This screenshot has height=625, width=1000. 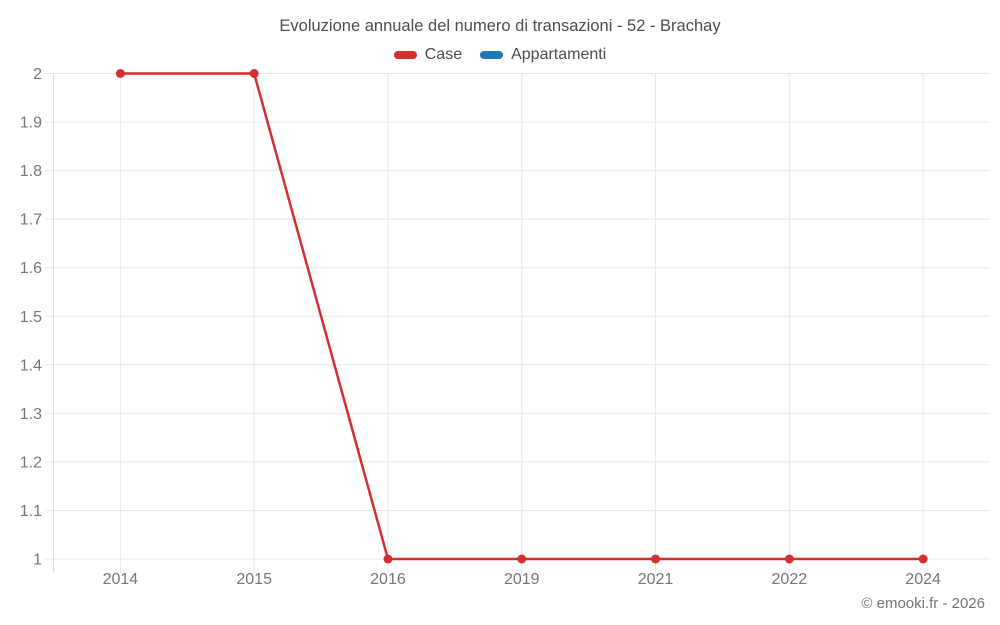 What do you see at coordinates (443, 54) in the screenshot?
I see `legend-label-case: Case` at bounding box center [443, 54].